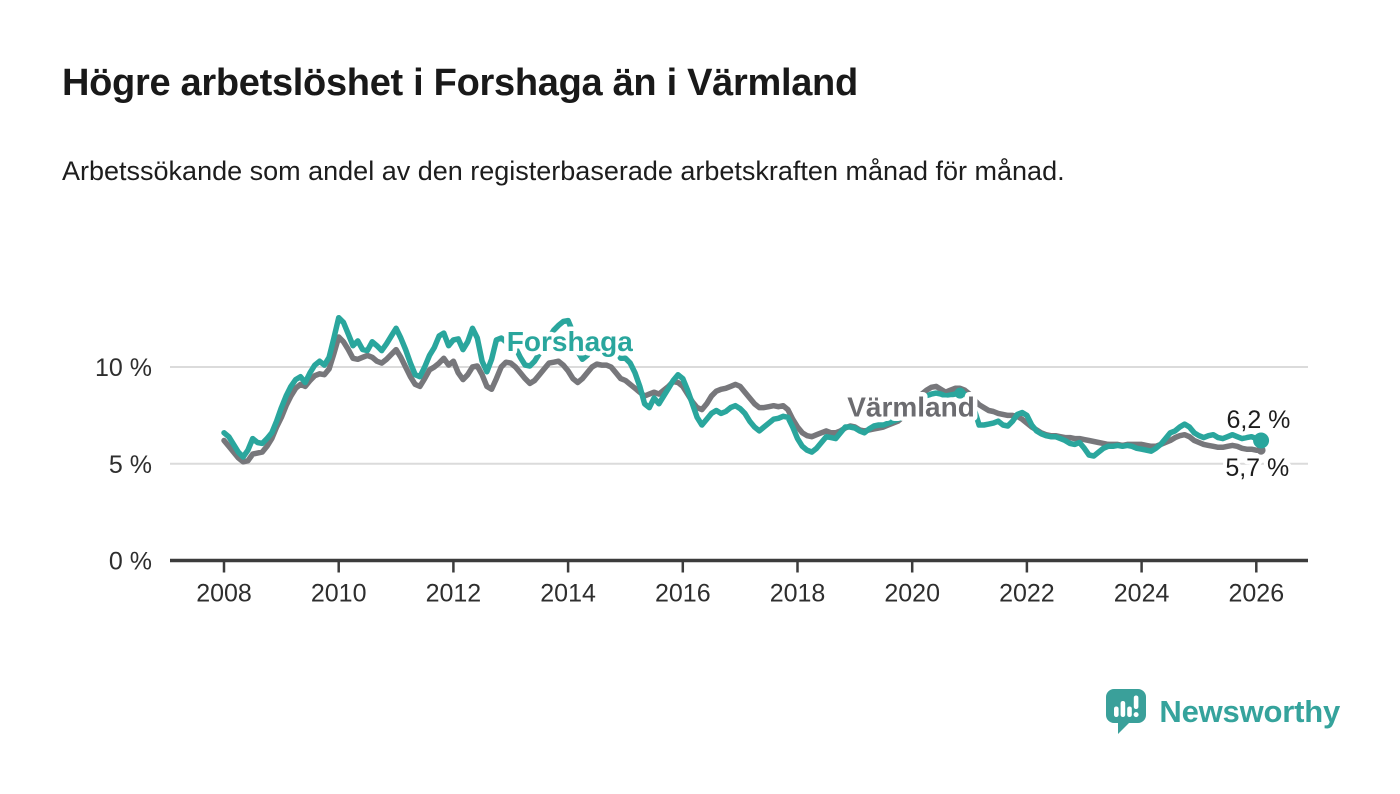 This screenshot has height=794, width=1400. Describe the element at coordinates (1249, 711) in the screenshot. I see `brand-name: Newsworthy` at that location.